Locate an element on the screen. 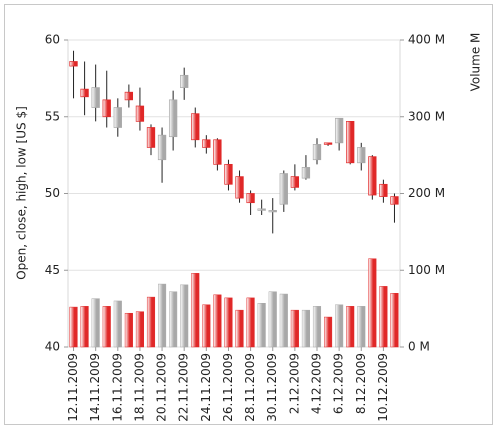 The height and width of the screenshot is (436, 498). y2-tick-label: 400 M is located at coordinates (426, 40).